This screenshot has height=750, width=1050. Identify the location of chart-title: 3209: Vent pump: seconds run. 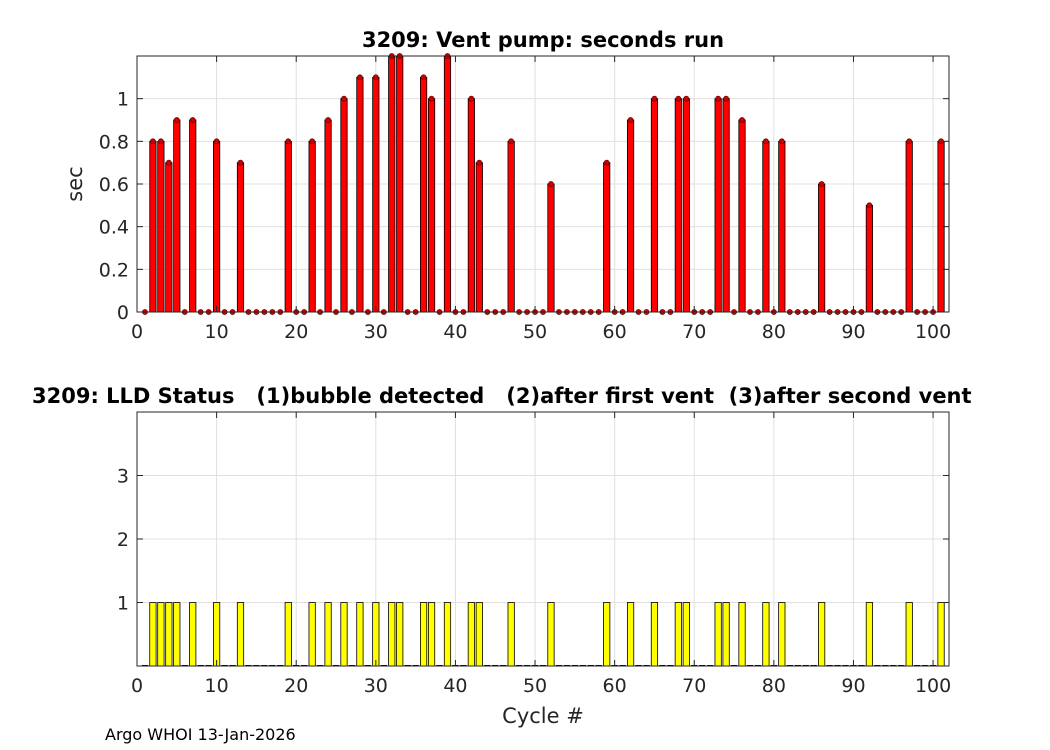
(543, 40).